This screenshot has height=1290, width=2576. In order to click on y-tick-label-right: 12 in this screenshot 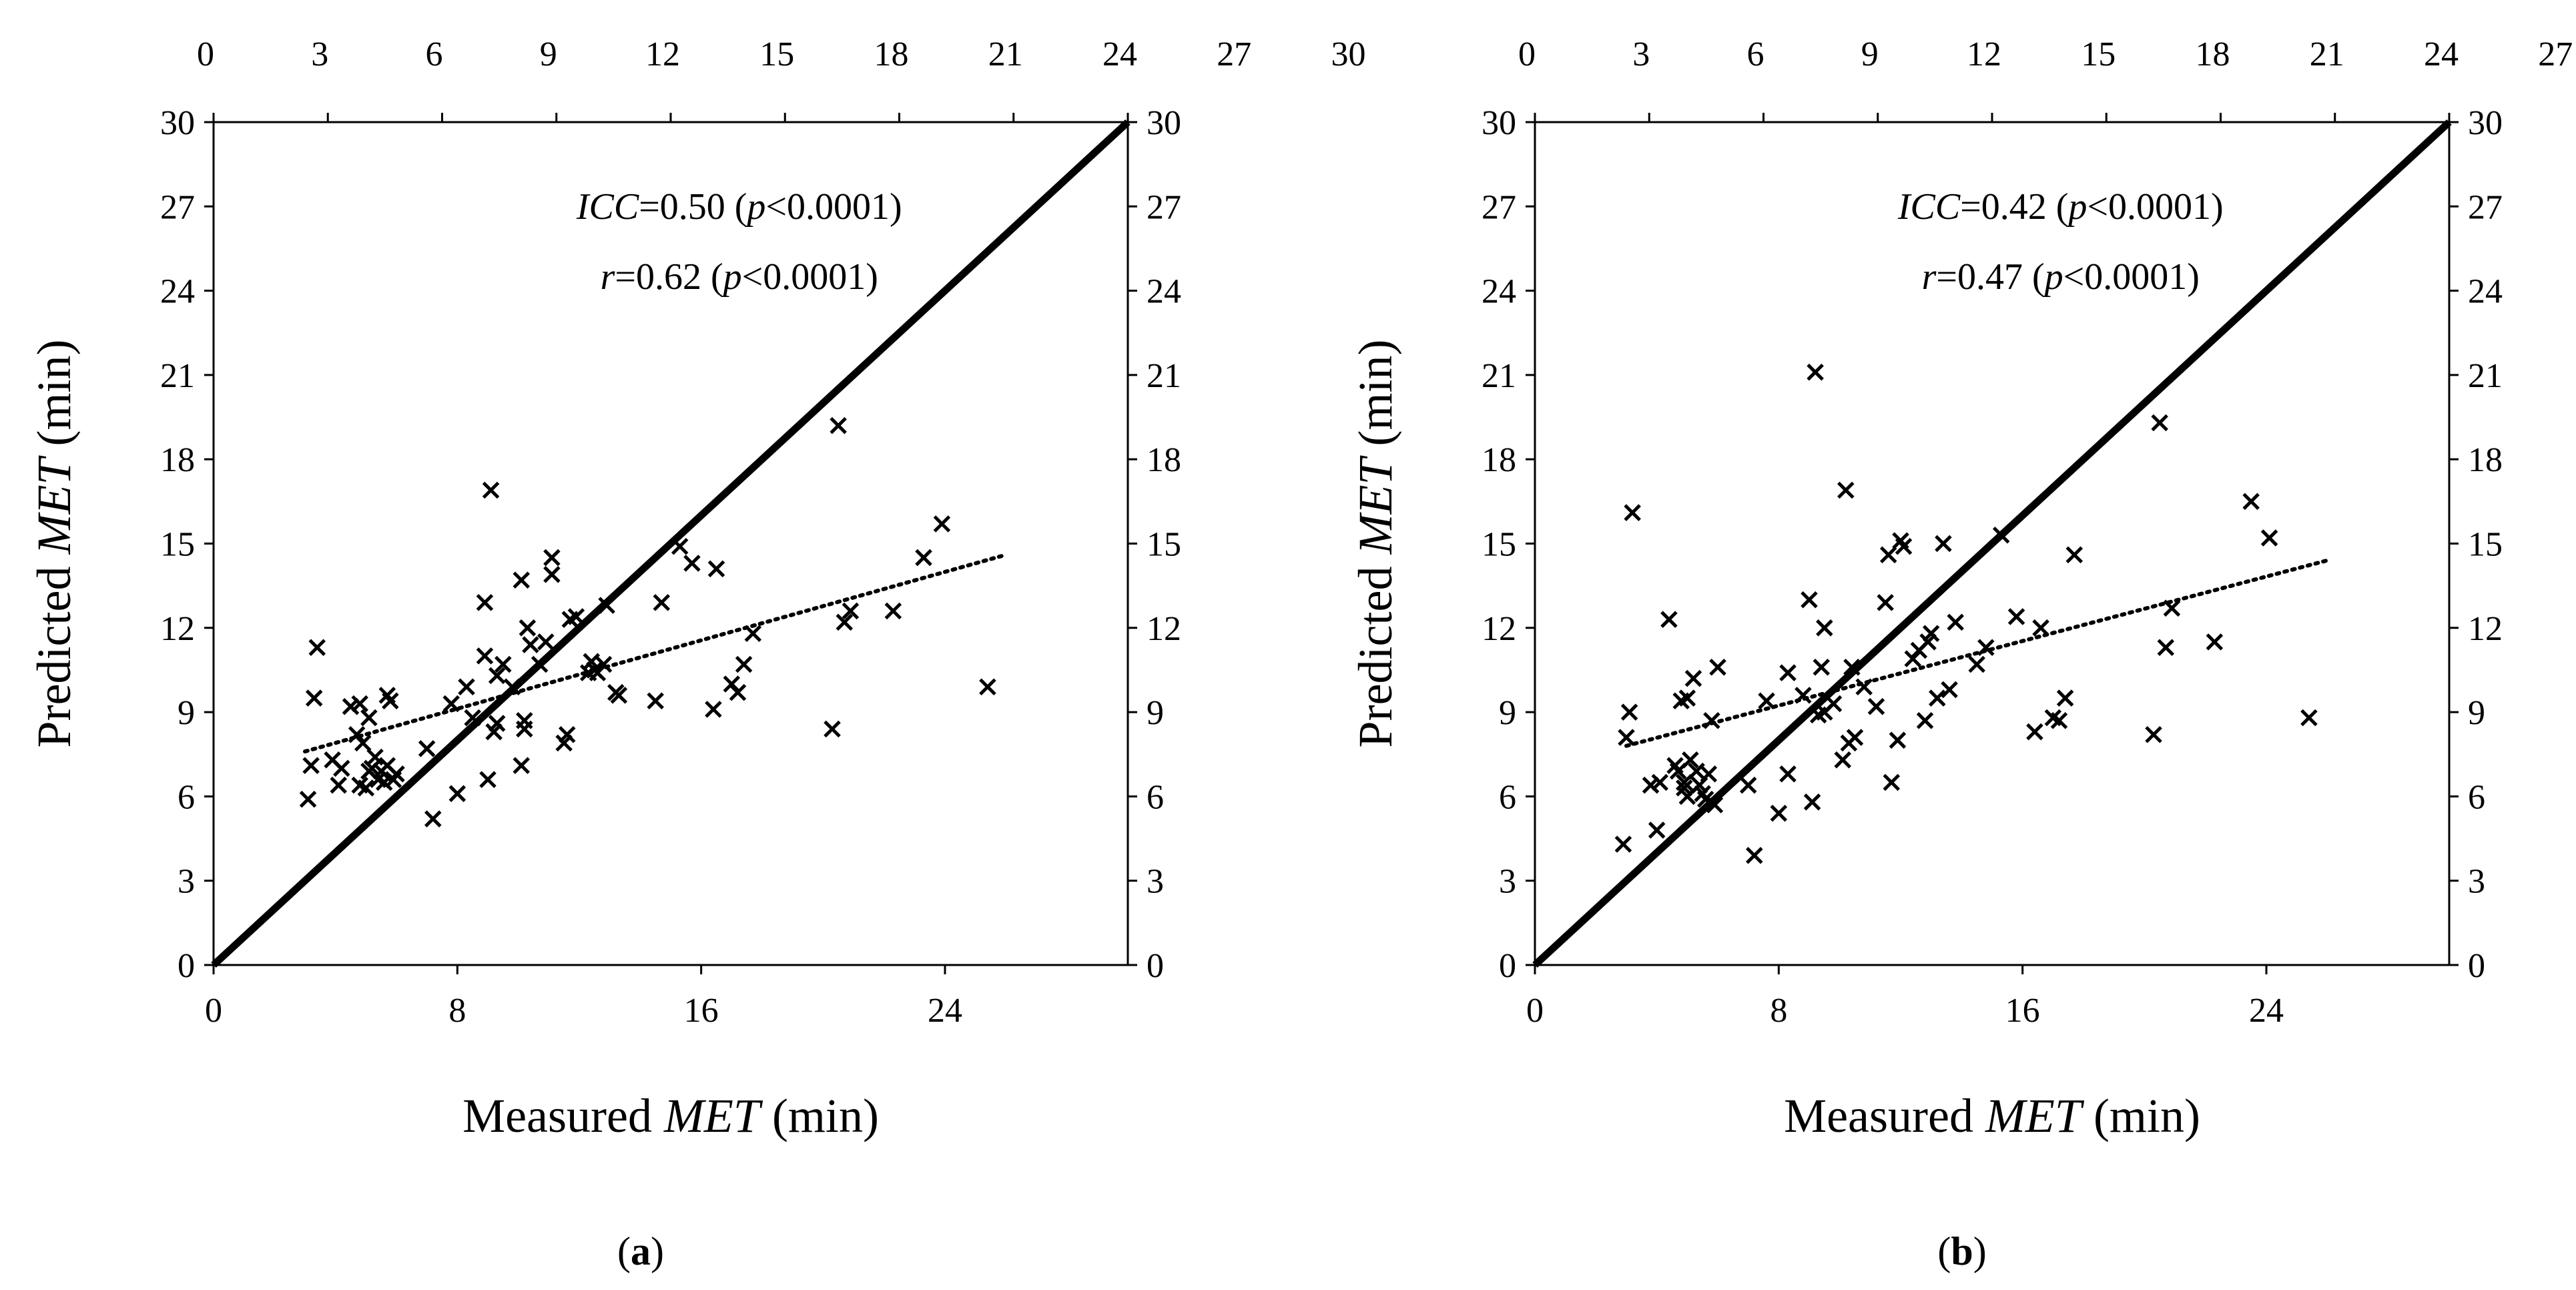, I will do `click(2485, 629)`.